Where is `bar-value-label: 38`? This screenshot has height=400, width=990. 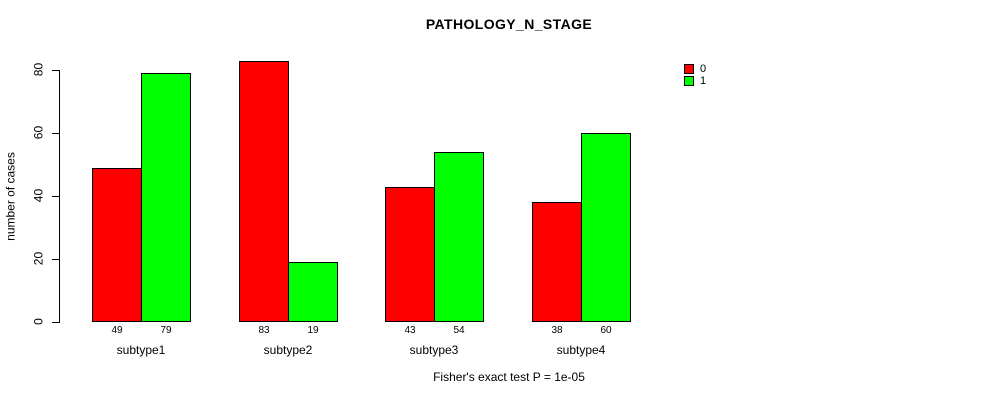 bar-value-label: 38 is located at coordinates (557, 330).